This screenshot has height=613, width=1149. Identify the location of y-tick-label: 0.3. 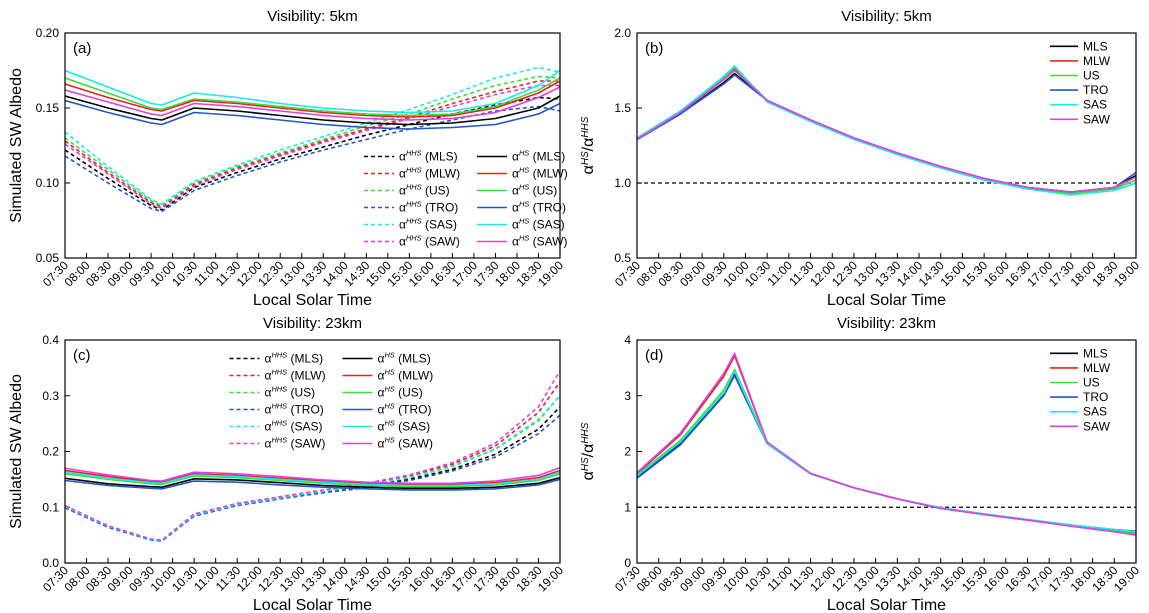
(50, 396).